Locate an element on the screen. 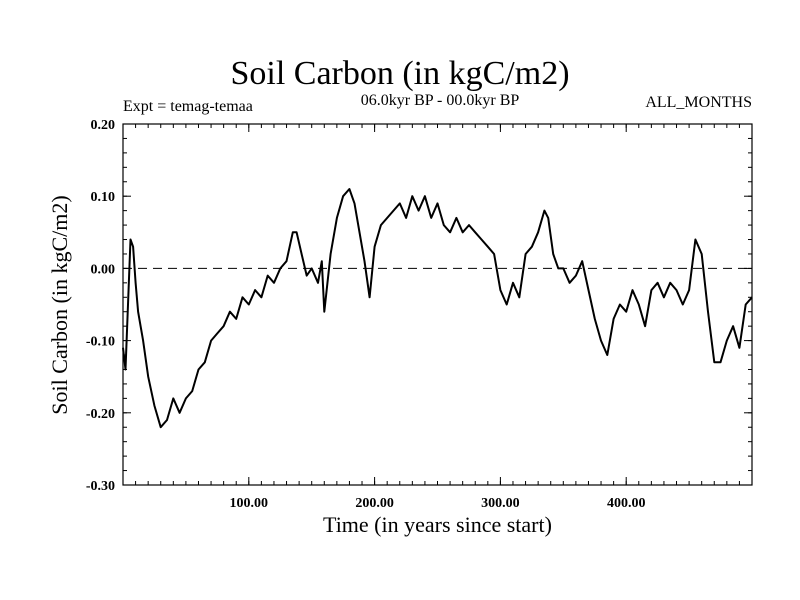  x-tick-label: 300.00 is located at coordinates (500, 503).